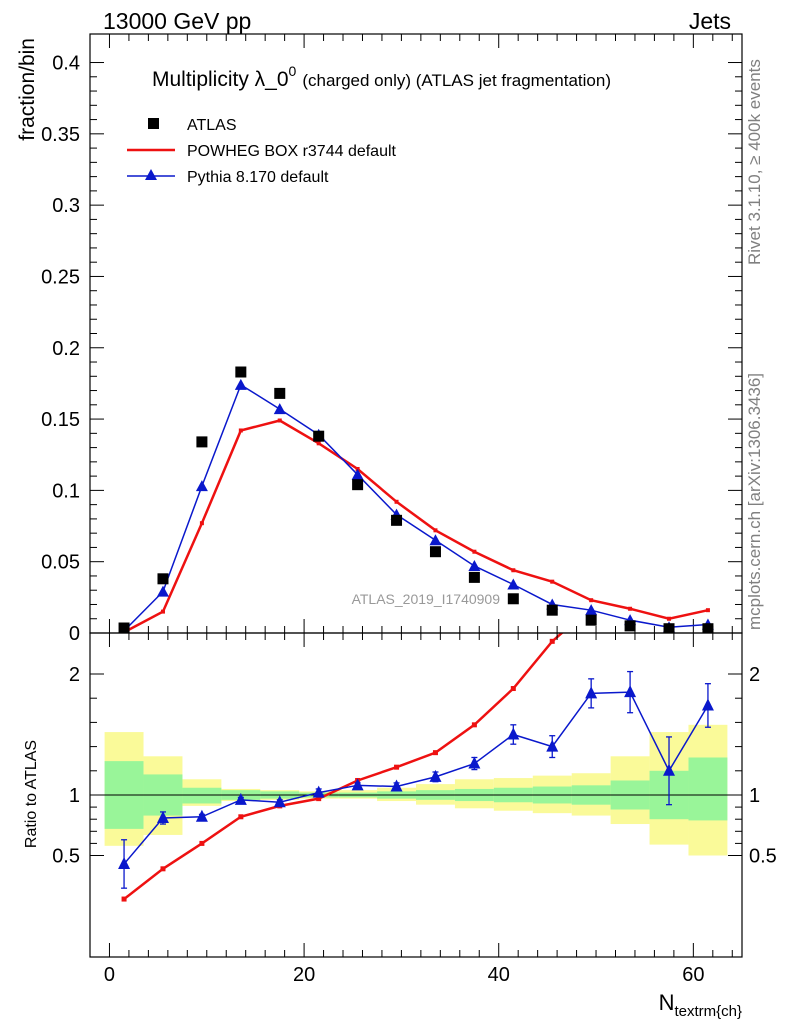  What do you see at coordinates (27, 89) in the screenshot?
I see `main-ylabel: fraction/bin` at bounding box center [27, 89].